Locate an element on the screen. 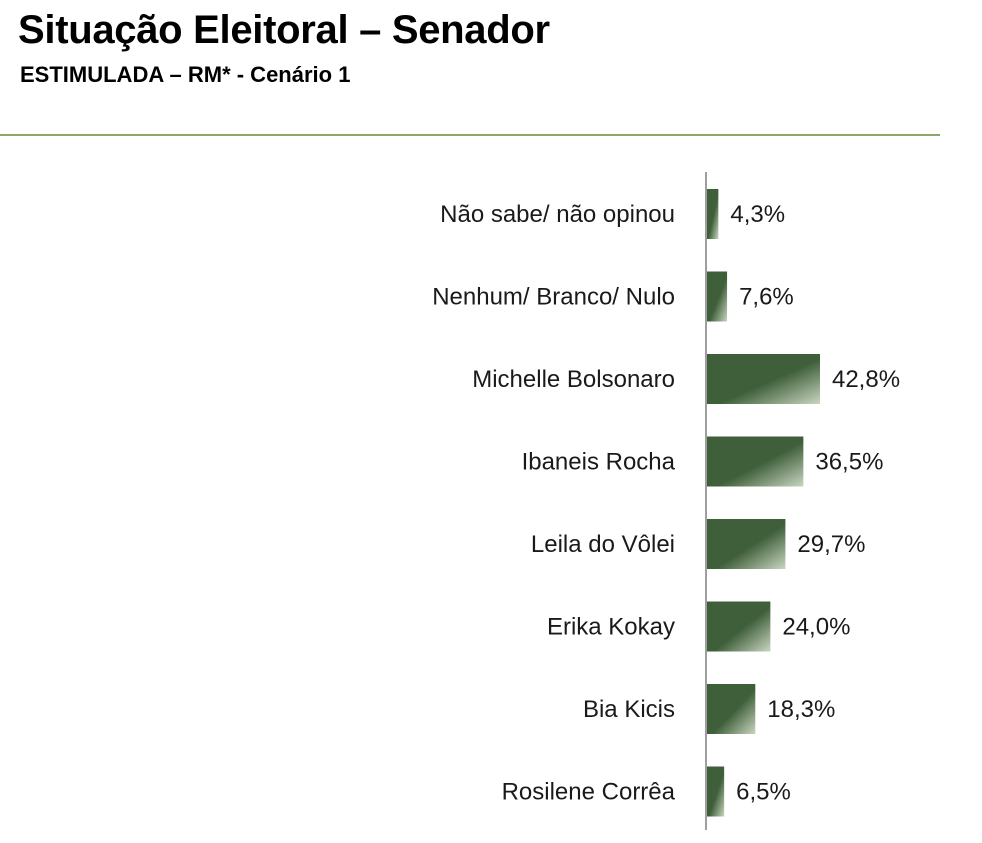 This screenshot has width=982, height=843. data-label: 24,0% is located at coordinates (816, 627).